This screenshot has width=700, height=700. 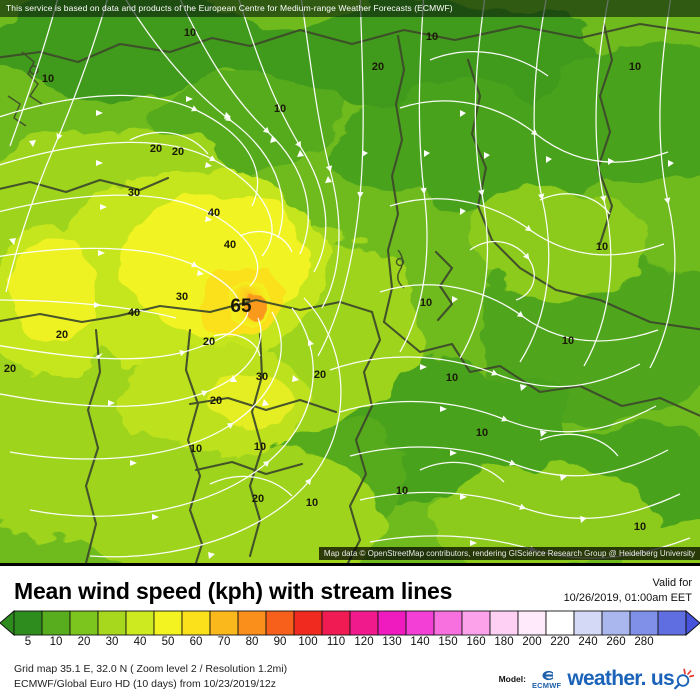 I want to click on colorbar-wrap, so click(x=350, y=625).